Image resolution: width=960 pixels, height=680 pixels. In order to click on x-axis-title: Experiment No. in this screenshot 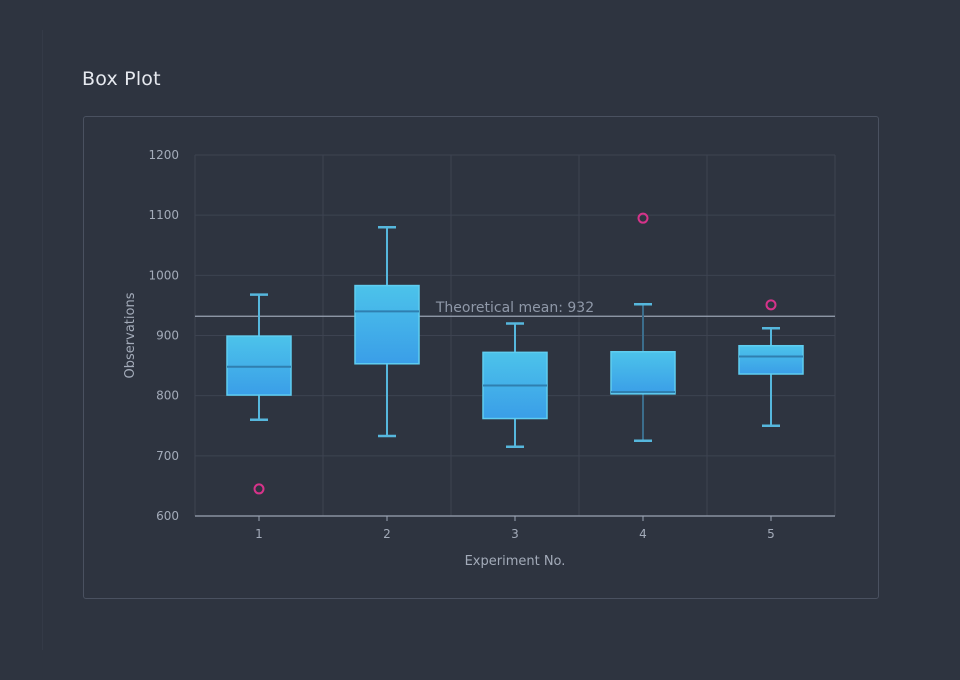, I will do `click(515, 561)`.